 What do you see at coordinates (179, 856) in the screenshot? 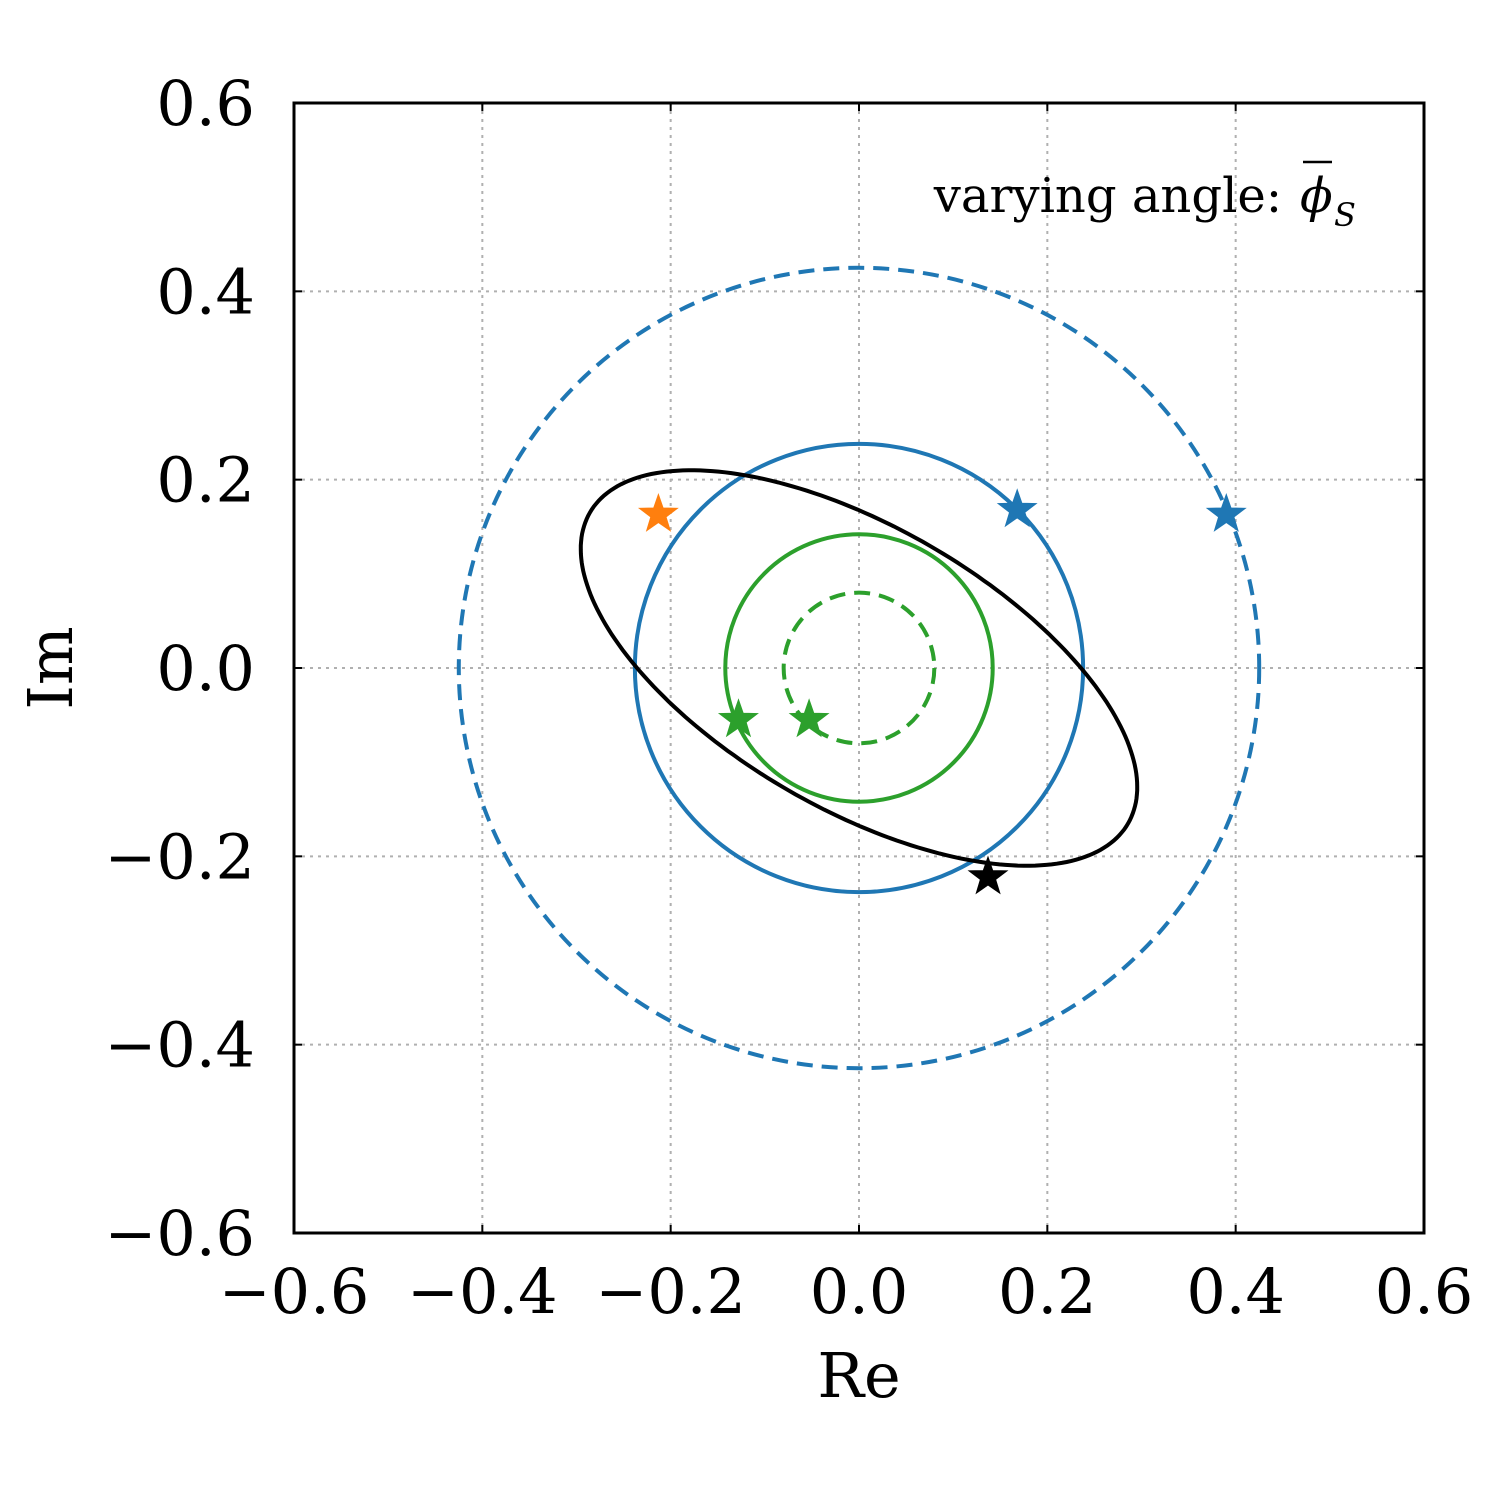
I see `y-tick-label: −0.2` at bounding box center [179, 856].